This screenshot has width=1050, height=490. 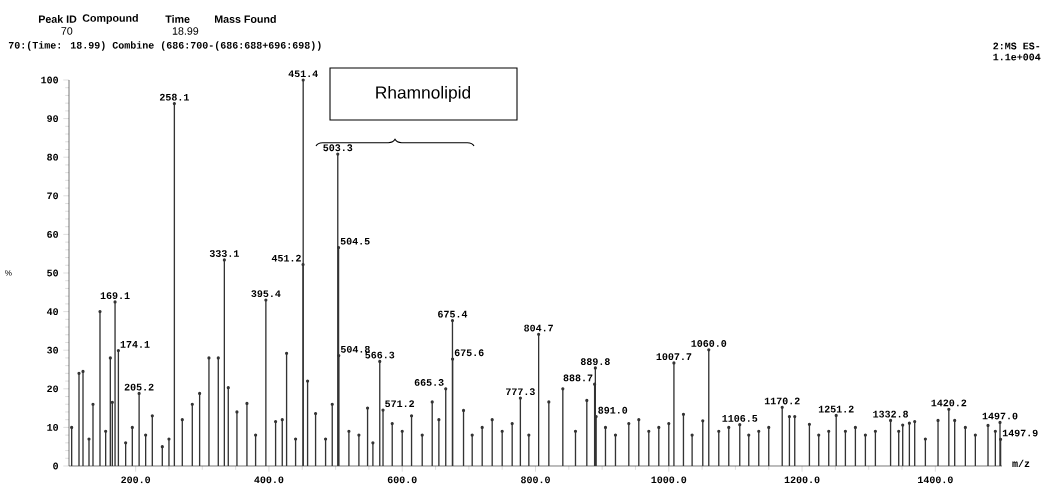 What do you see at coordinates (1020, 433) in the screenshot?
I see `annotation: 1497.9` at bounding box center [1020, 433].